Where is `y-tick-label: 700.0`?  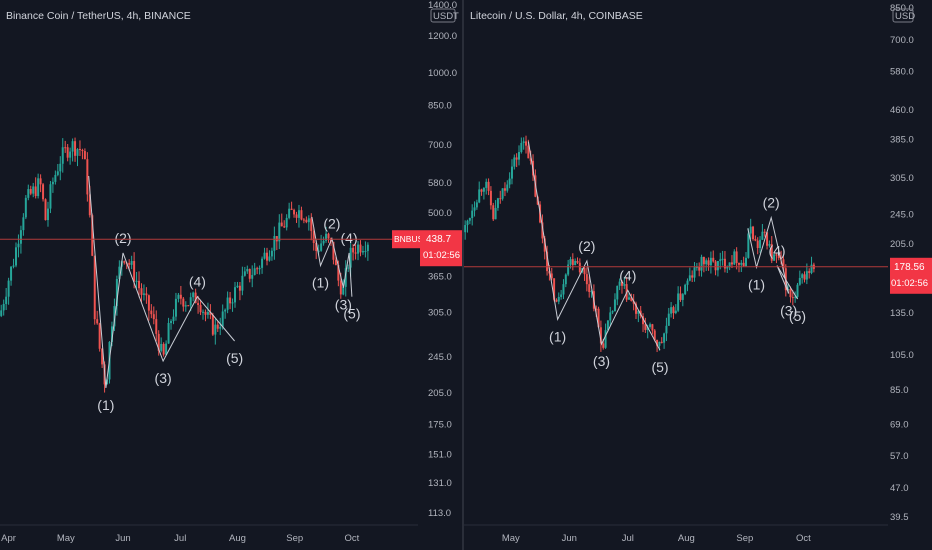 y-tick-label: 700.0 is located at coordinates (902, 40).